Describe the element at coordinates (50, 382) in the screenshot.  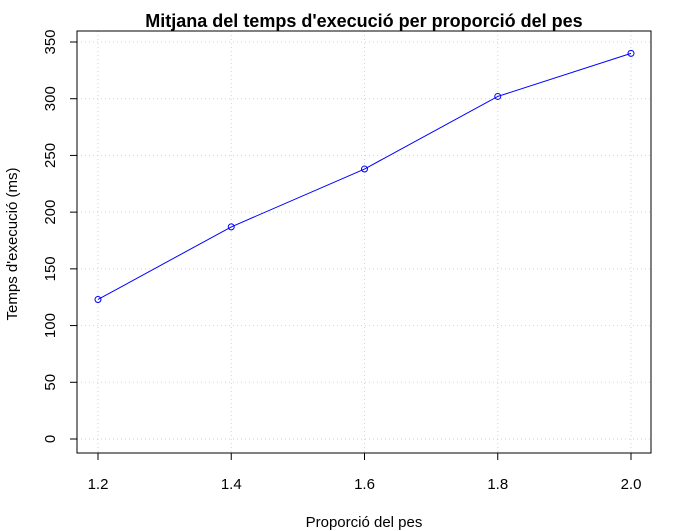
I see `y-tick-label: 50` at that location.